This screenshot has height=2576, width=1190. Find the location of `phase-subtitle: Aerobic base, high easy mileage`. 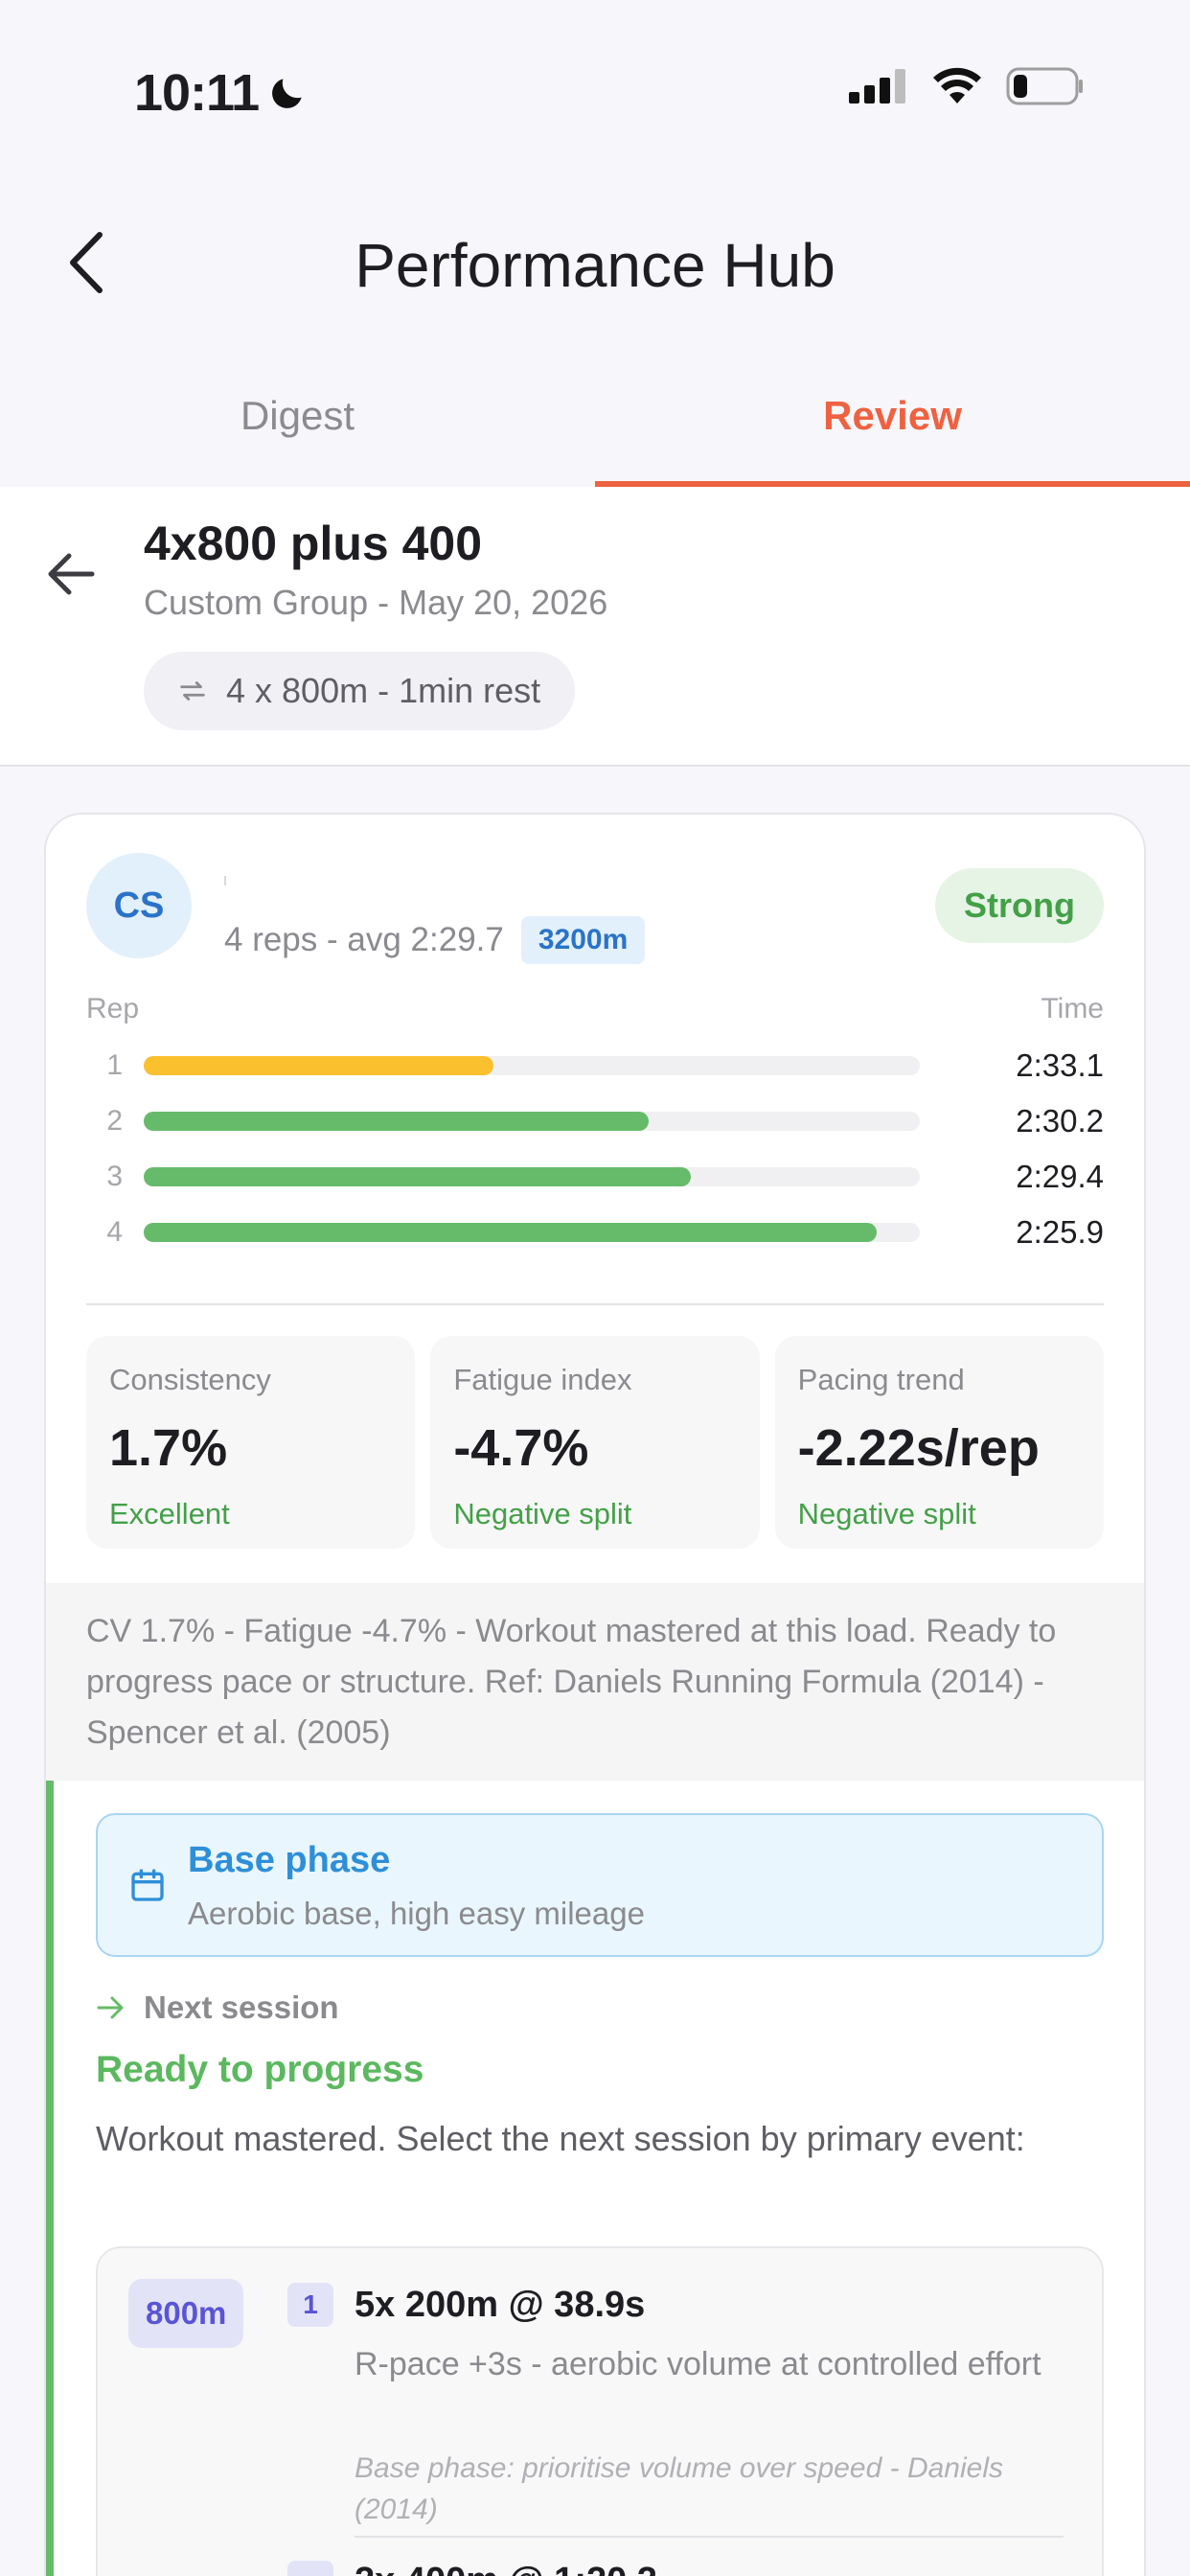

phase-subtitle: Aerobic base, high easy mileage is located at coordinates (417, 1913).